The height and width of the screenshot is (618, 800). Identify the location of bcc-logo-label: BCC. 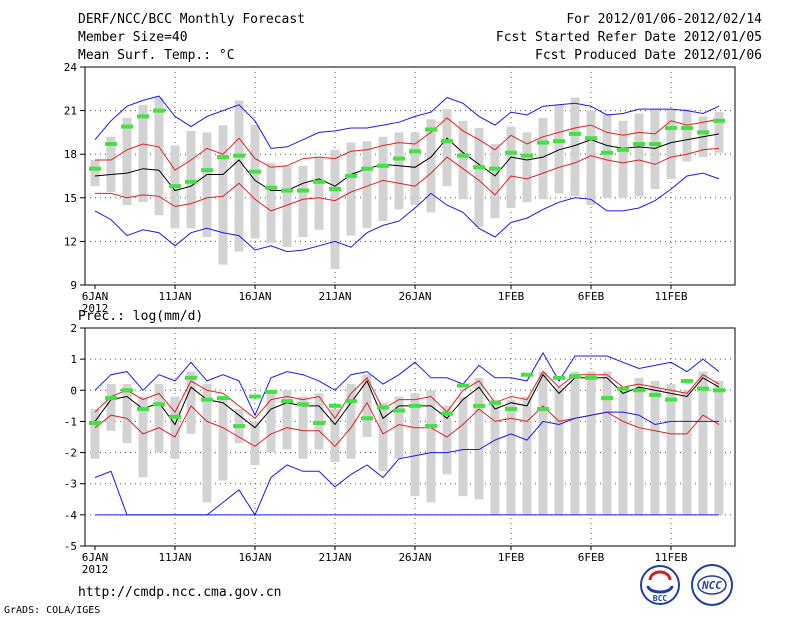
(660, 598).